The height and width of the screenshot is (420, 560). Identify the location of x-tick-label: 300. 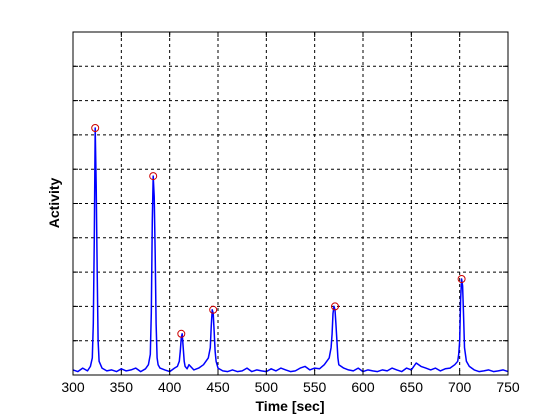
(73, 387).